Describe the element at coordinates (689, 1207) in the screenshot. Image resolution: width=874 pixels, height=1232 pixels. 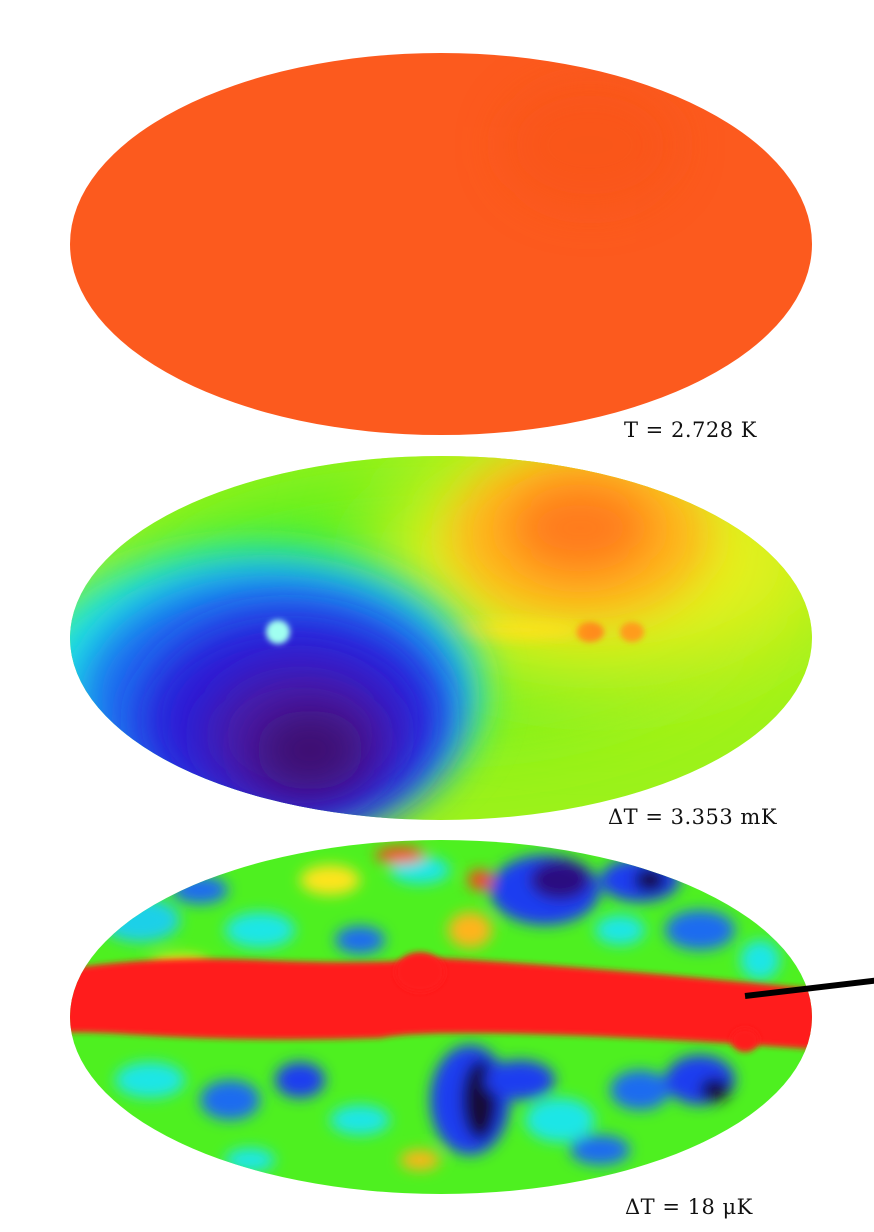
I see `map-label-fluctuations: ΔT = 18 μK` at that location.